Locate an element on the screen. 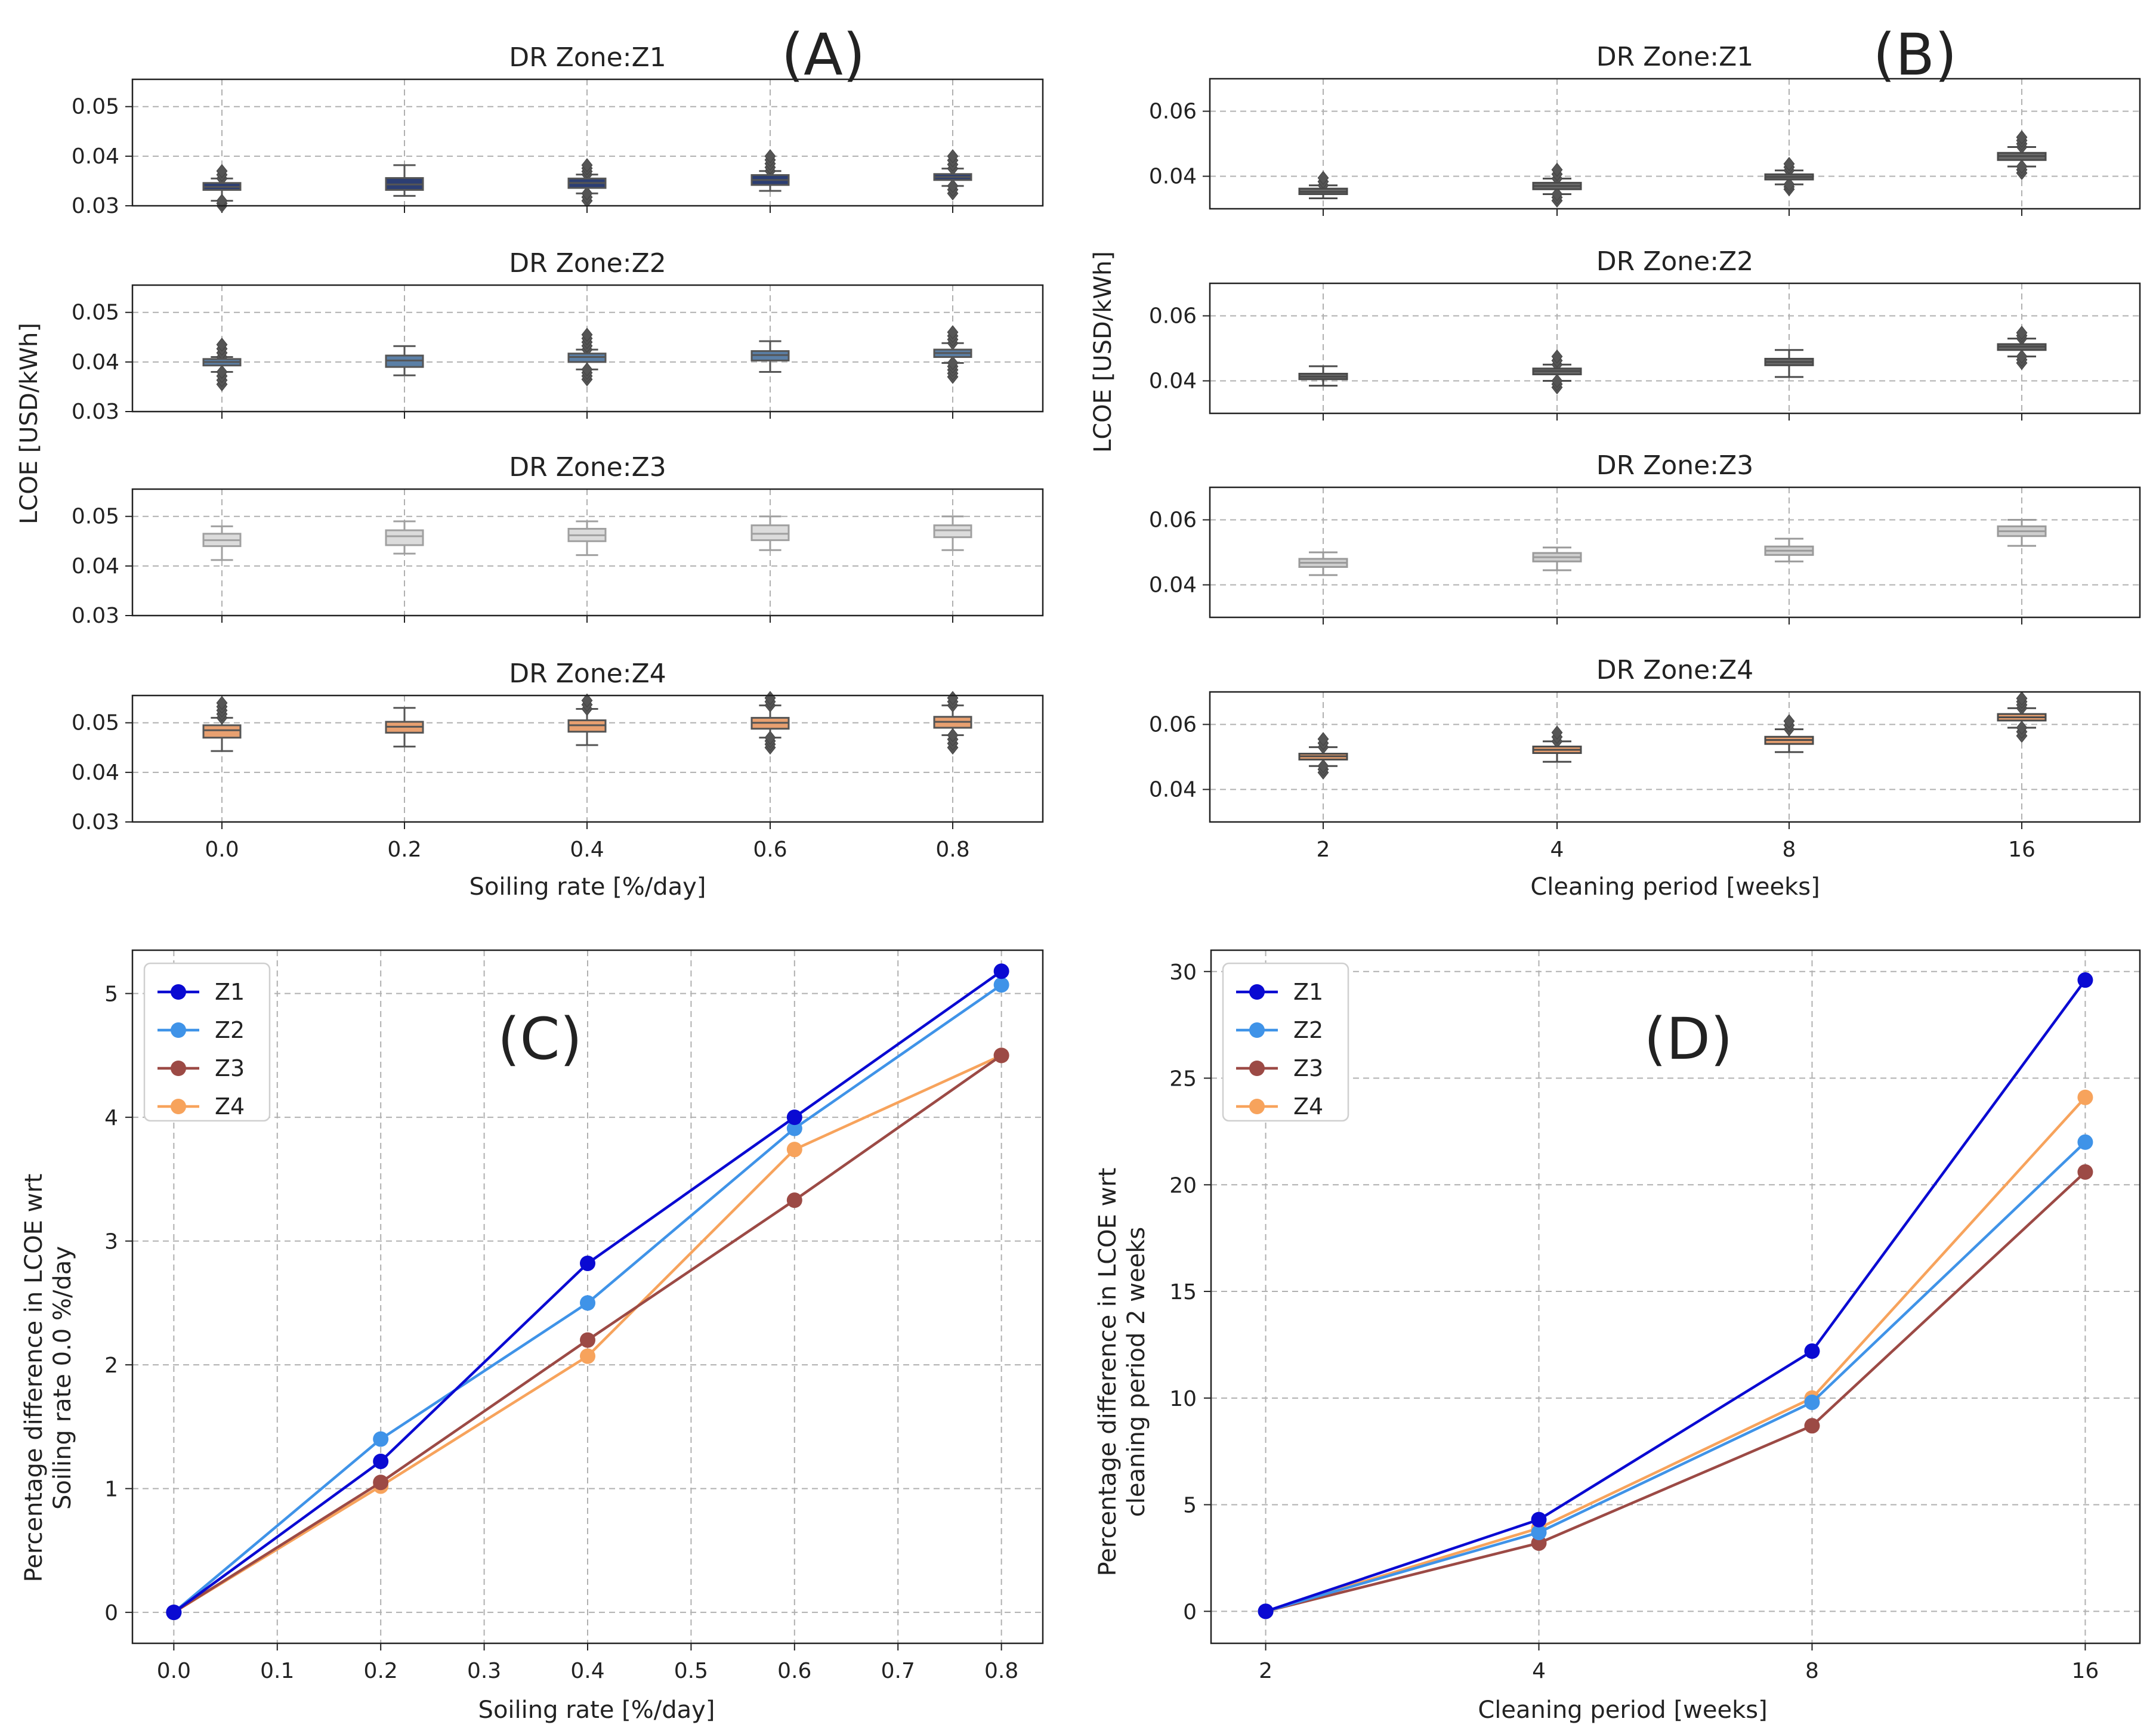 This screenshot has height=1731, width=2156. box-0.2 is located at coordinates (404, 360).